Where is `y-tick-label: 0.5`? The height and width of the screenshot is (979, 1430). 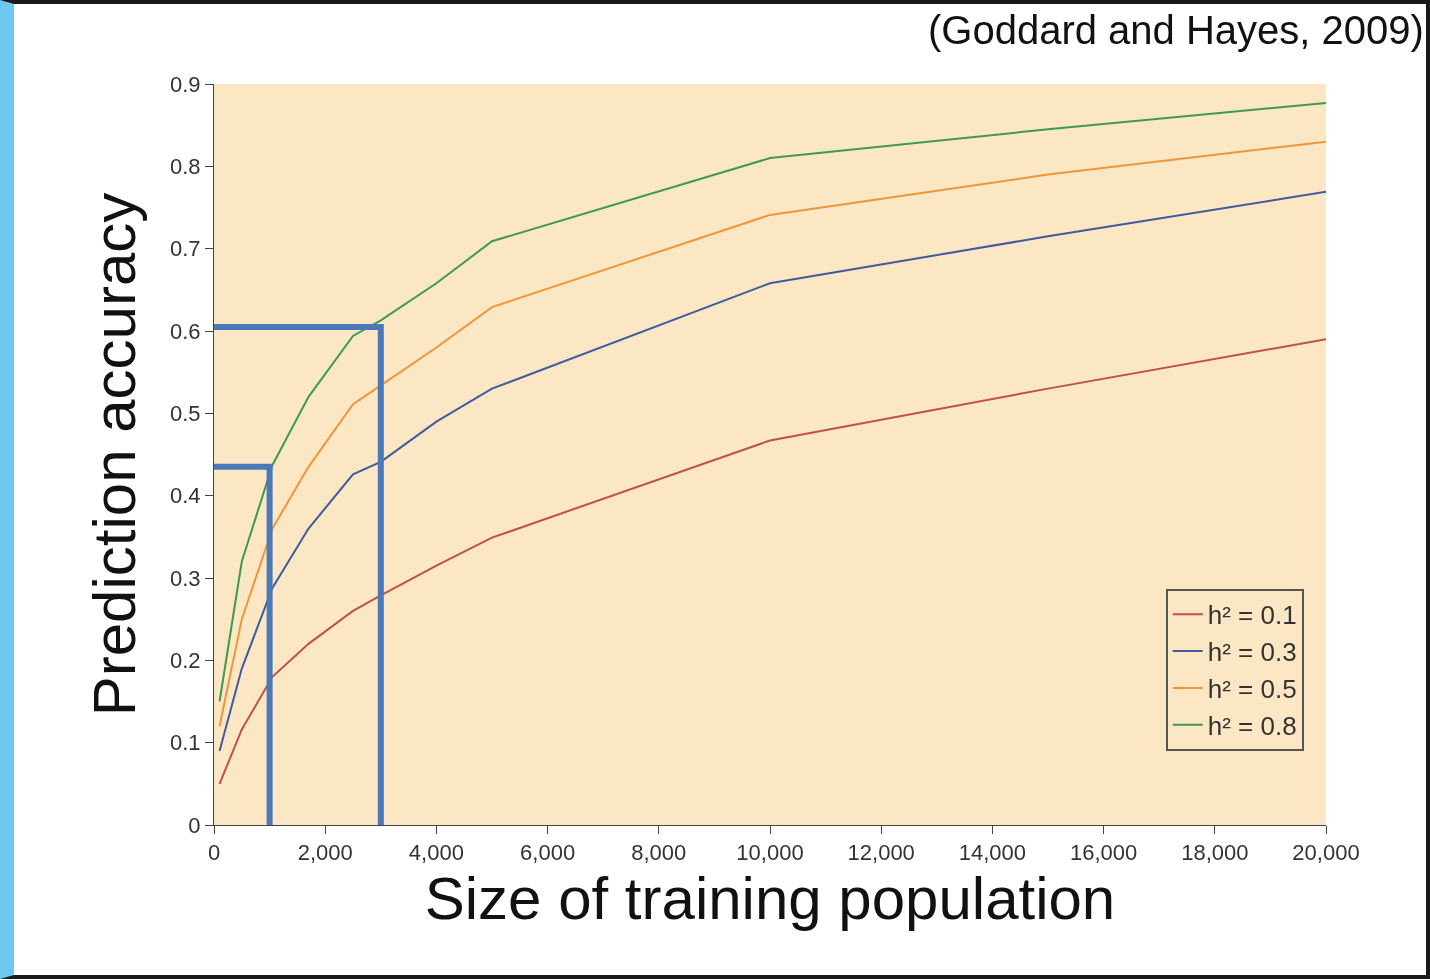 y-tick-label: 0.5 is located at coordinates (185, 414).